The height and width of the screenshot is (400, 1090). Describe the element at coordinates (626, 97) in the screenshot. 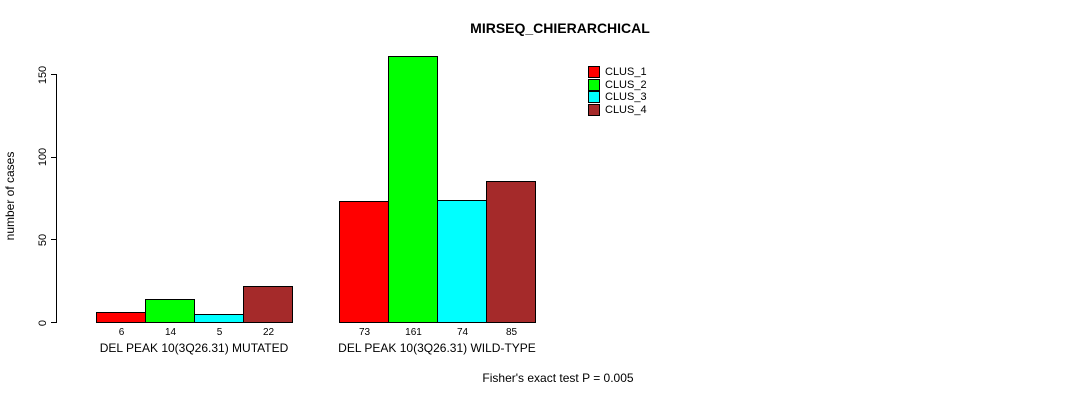

I see `legend-label: CLUS_3` at that location.